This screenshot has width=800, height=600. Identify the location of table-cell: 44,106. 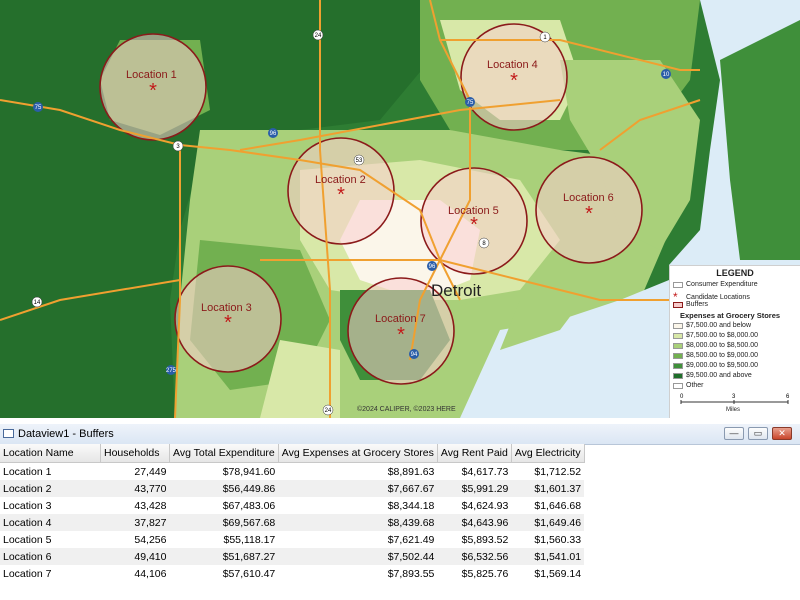
(150, 573).